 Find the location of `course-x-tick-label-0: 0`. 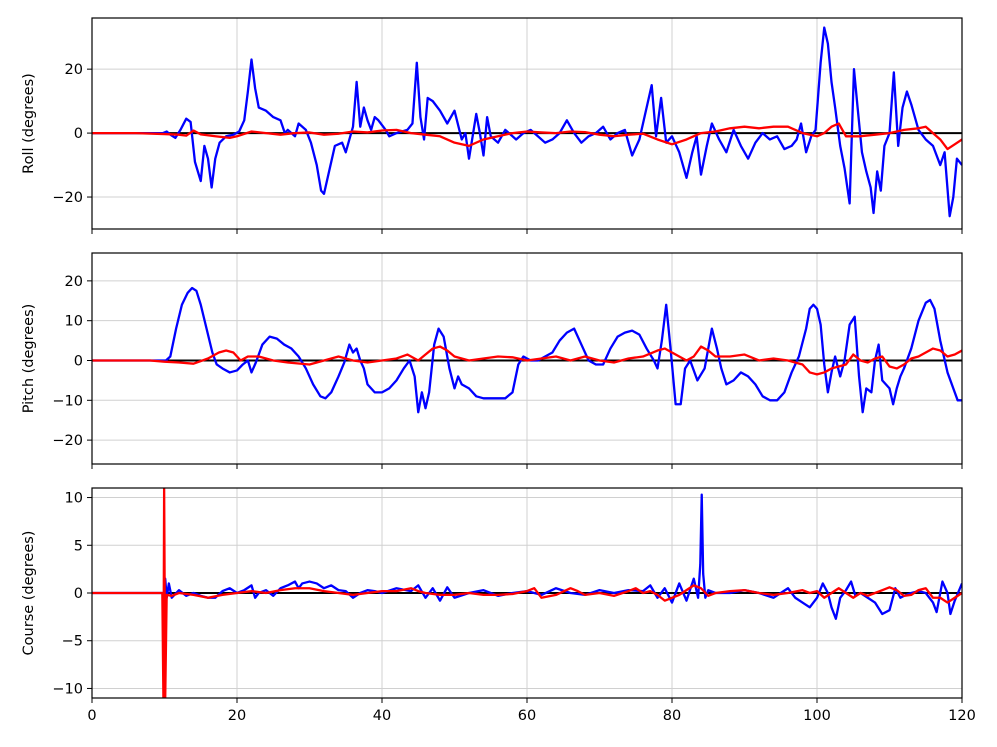

course-x-tick-label-0: 0 is located at coordinates (91, 716).